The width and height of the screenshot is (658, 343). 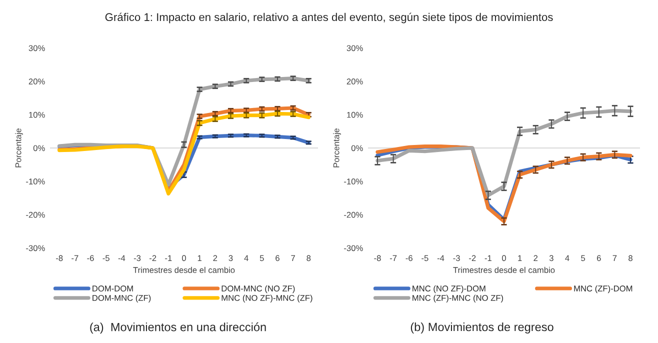 I want to click on legend-label: MNC (ZF)-DOM, so click(x=603, y=289).